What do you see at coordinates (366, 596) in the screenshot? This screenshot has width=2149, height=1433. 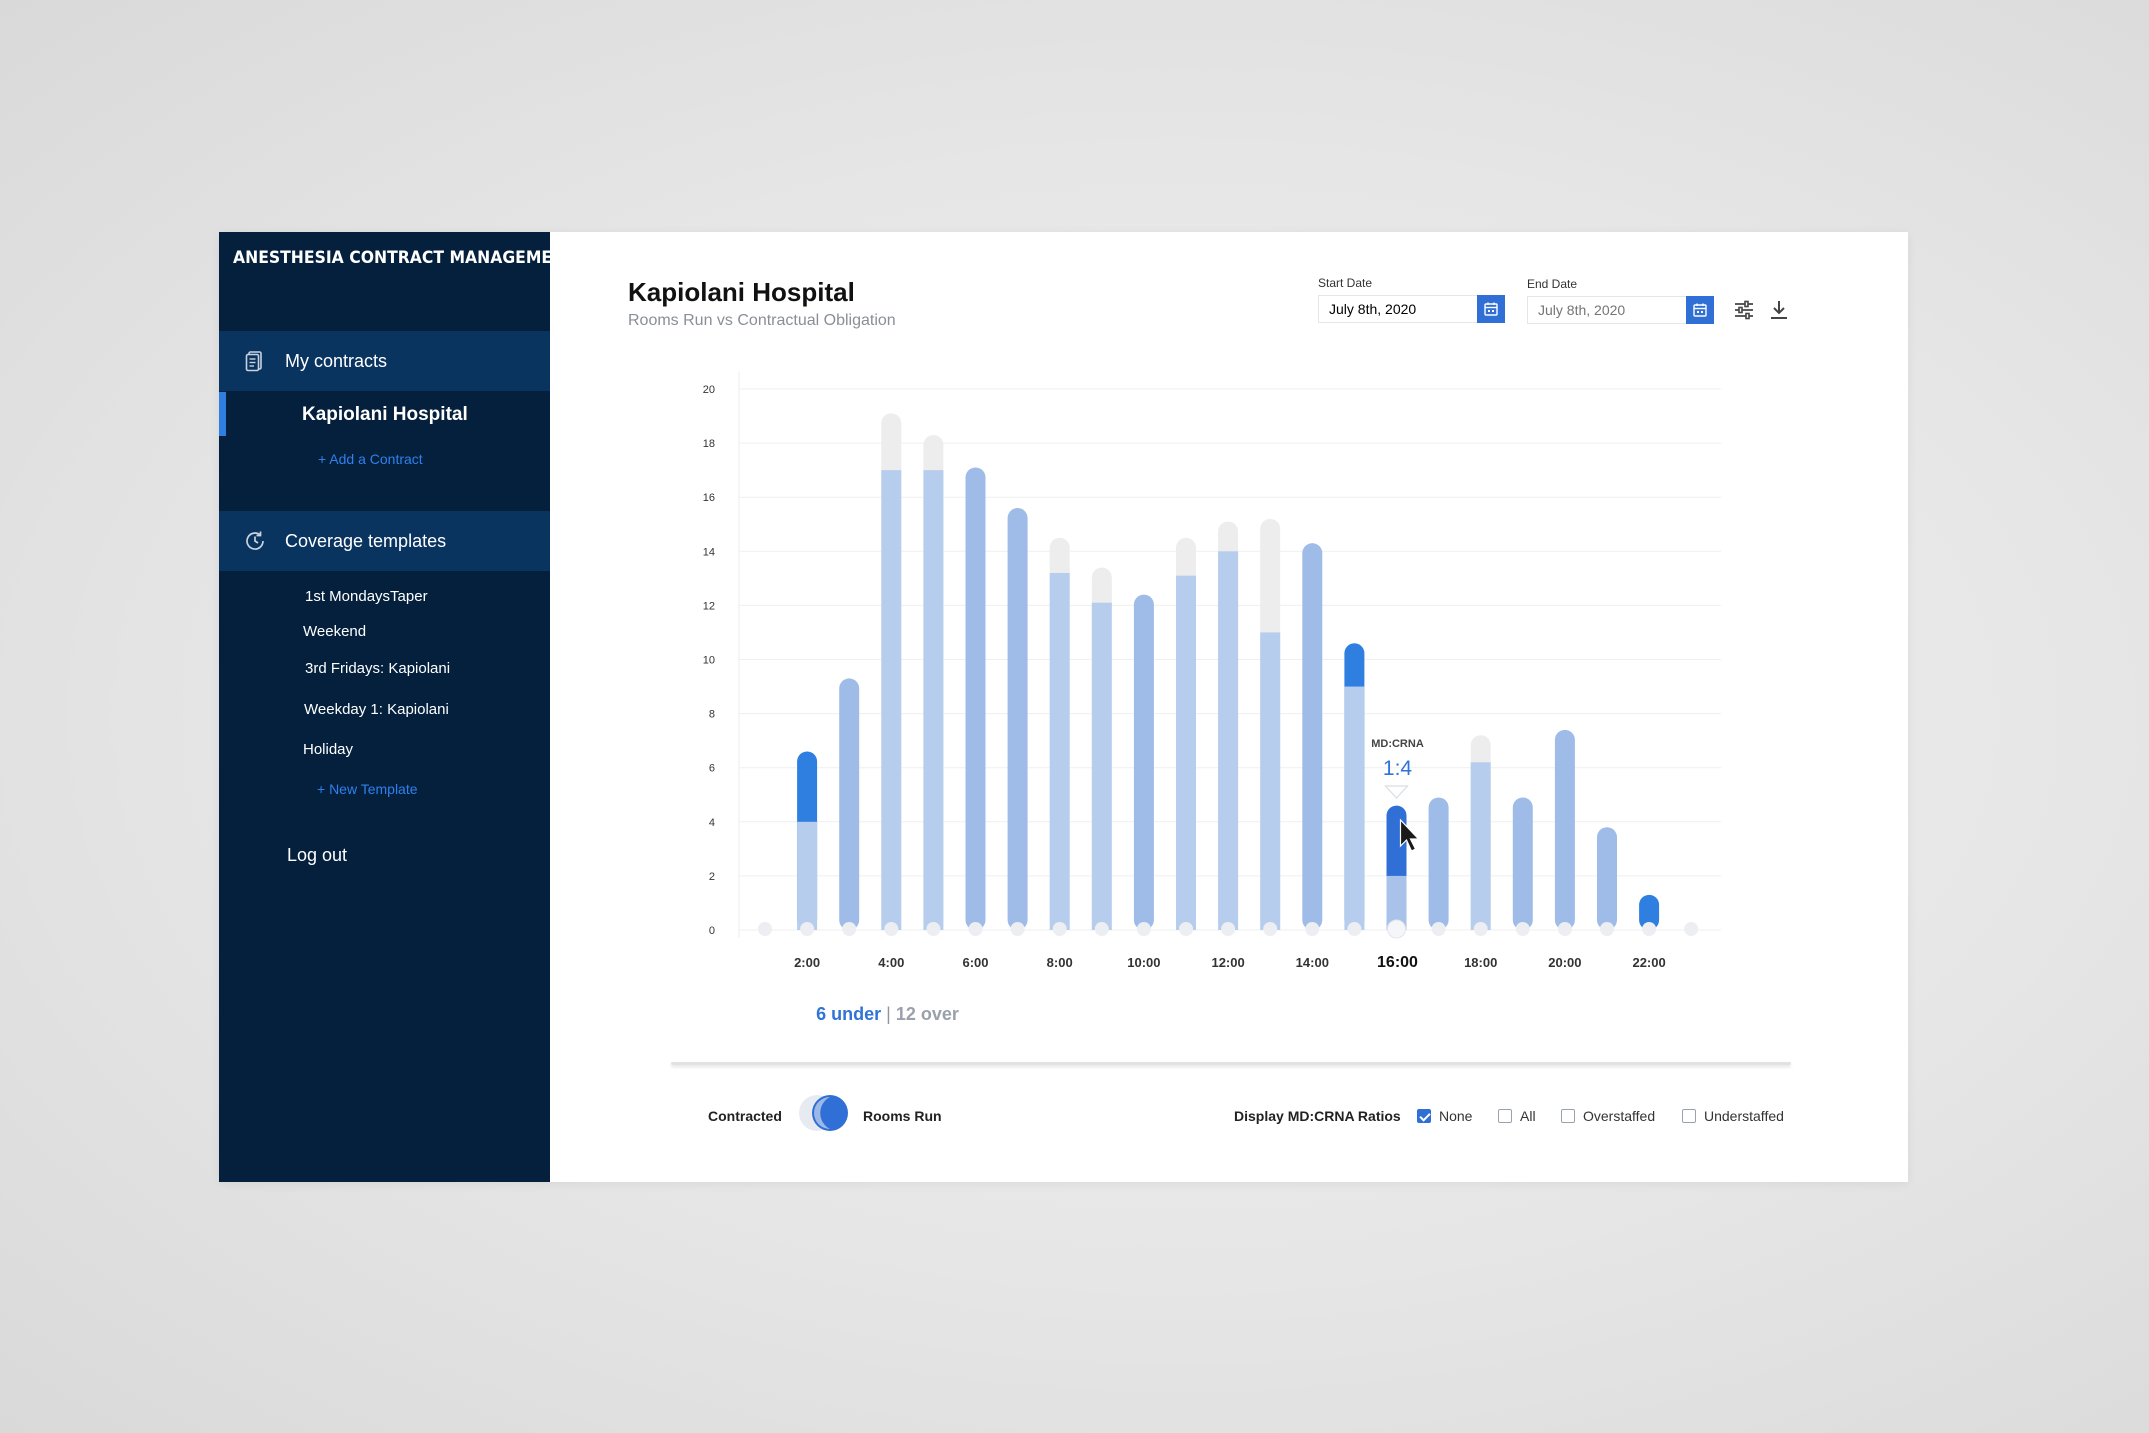 I see `template-item: 1st MondaysTaper` at bounding box center [366, 596].